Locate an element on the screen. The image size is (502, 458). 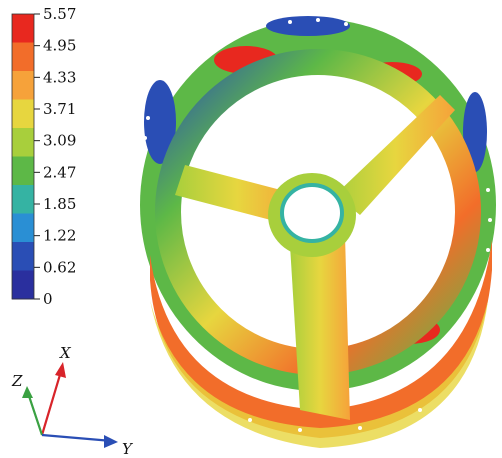
legend-label: 1.85 is located at coordinates (59, 204).